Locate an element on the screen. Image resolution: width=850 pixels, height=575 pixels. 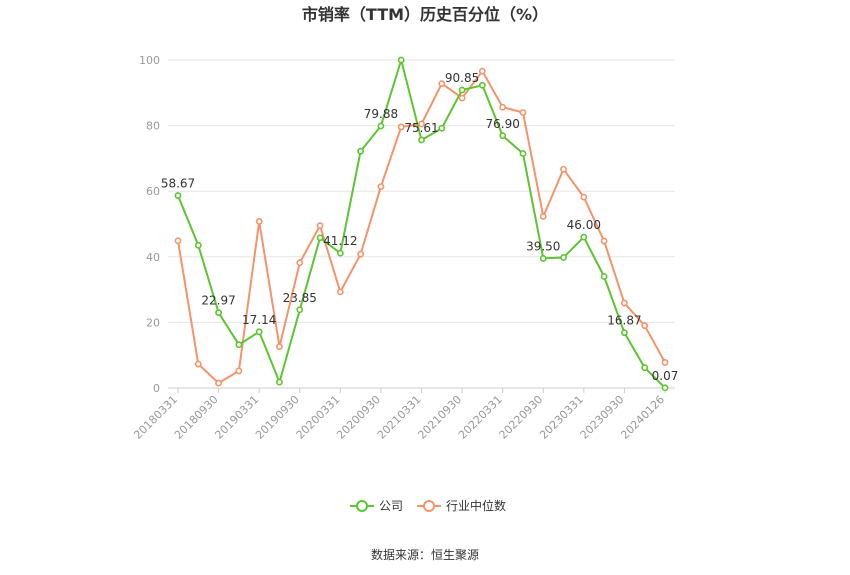
chart-title: 市销率（TTM）历史百分位（%） is located at coordinates (425, 14).